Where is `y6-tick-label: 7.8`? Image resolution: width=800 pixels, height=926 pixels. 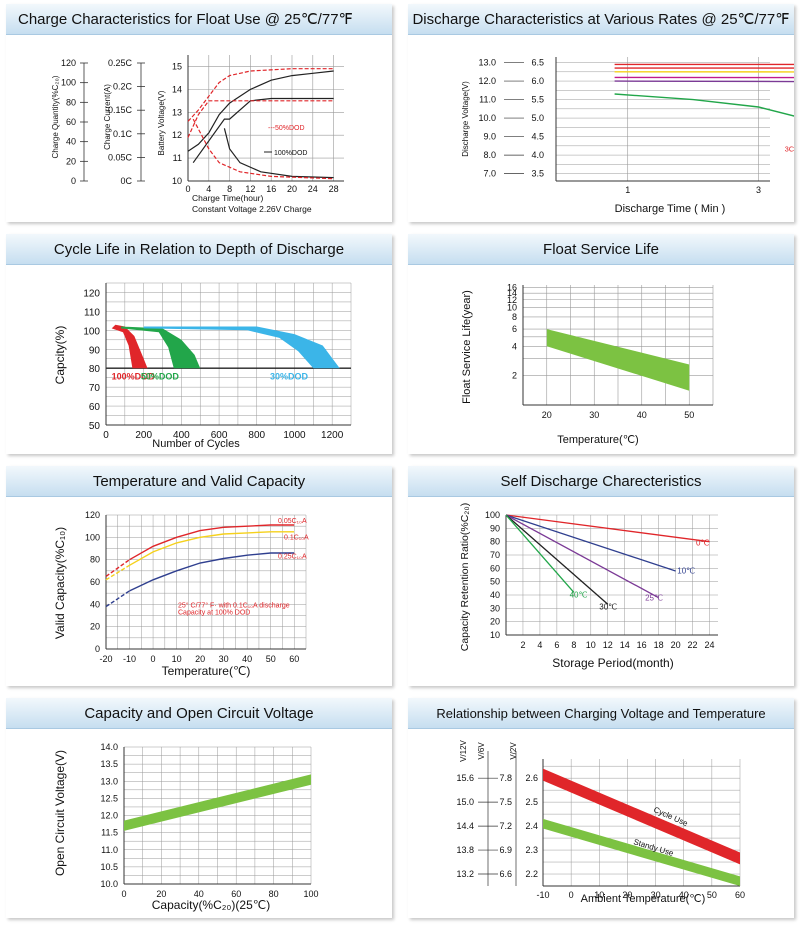 y6-tick-label: 7.8 is located at coordinates (505, 778).